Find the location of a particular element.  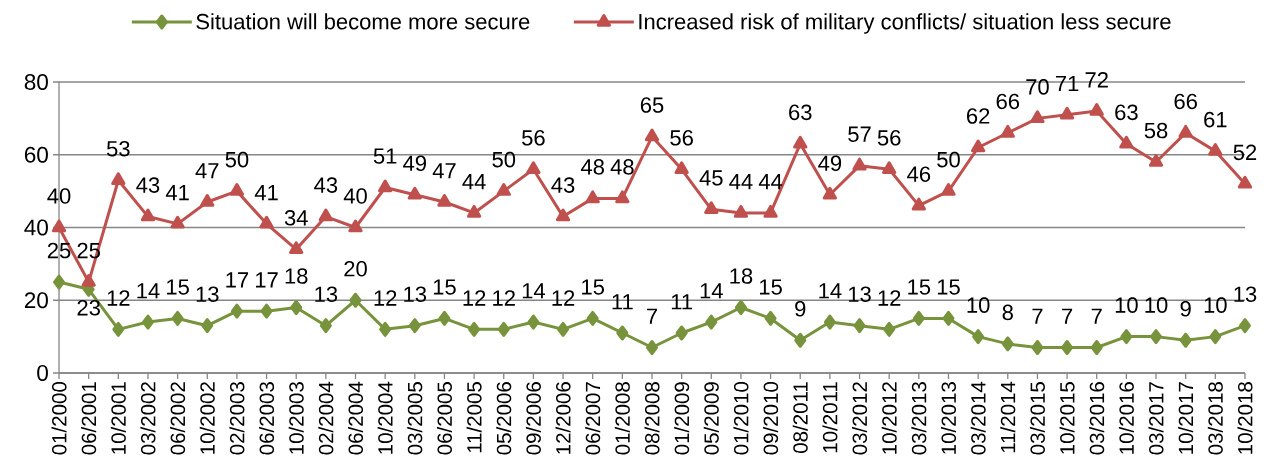

data-label: 46 is located at coordinates (919, 174).